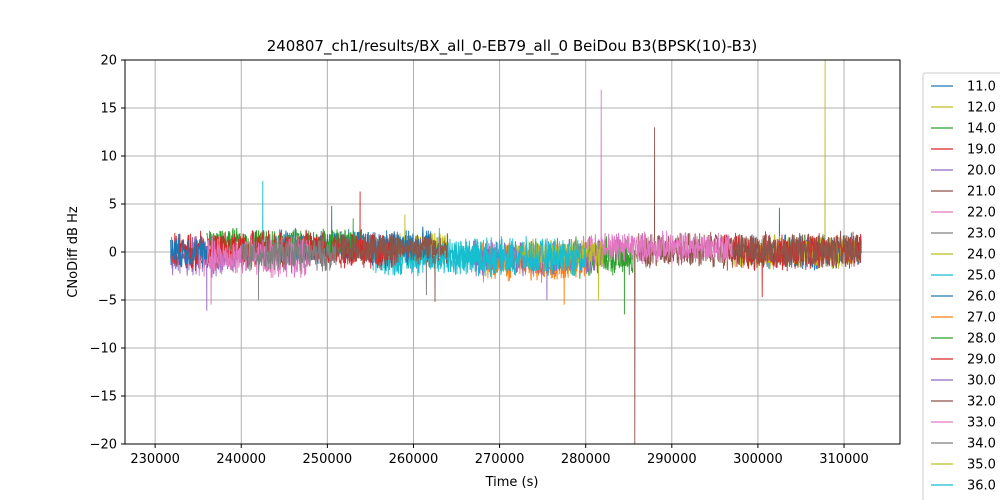 This screenshot has height=500, width=1000. I want to click on x-tick-label: 270000, so click(500, 459).